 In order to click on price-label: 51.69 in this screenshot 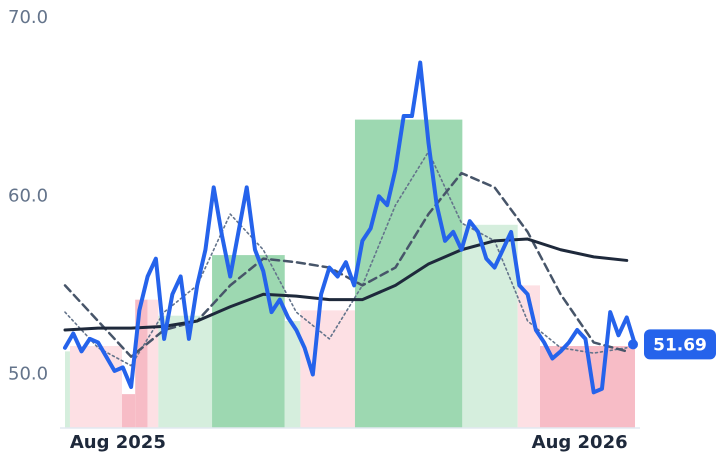, I will do `click(680, 345)`.